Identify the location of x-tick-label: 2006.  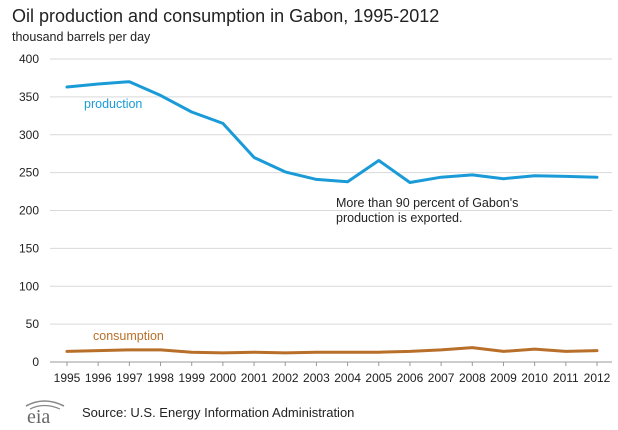
(410, 378).